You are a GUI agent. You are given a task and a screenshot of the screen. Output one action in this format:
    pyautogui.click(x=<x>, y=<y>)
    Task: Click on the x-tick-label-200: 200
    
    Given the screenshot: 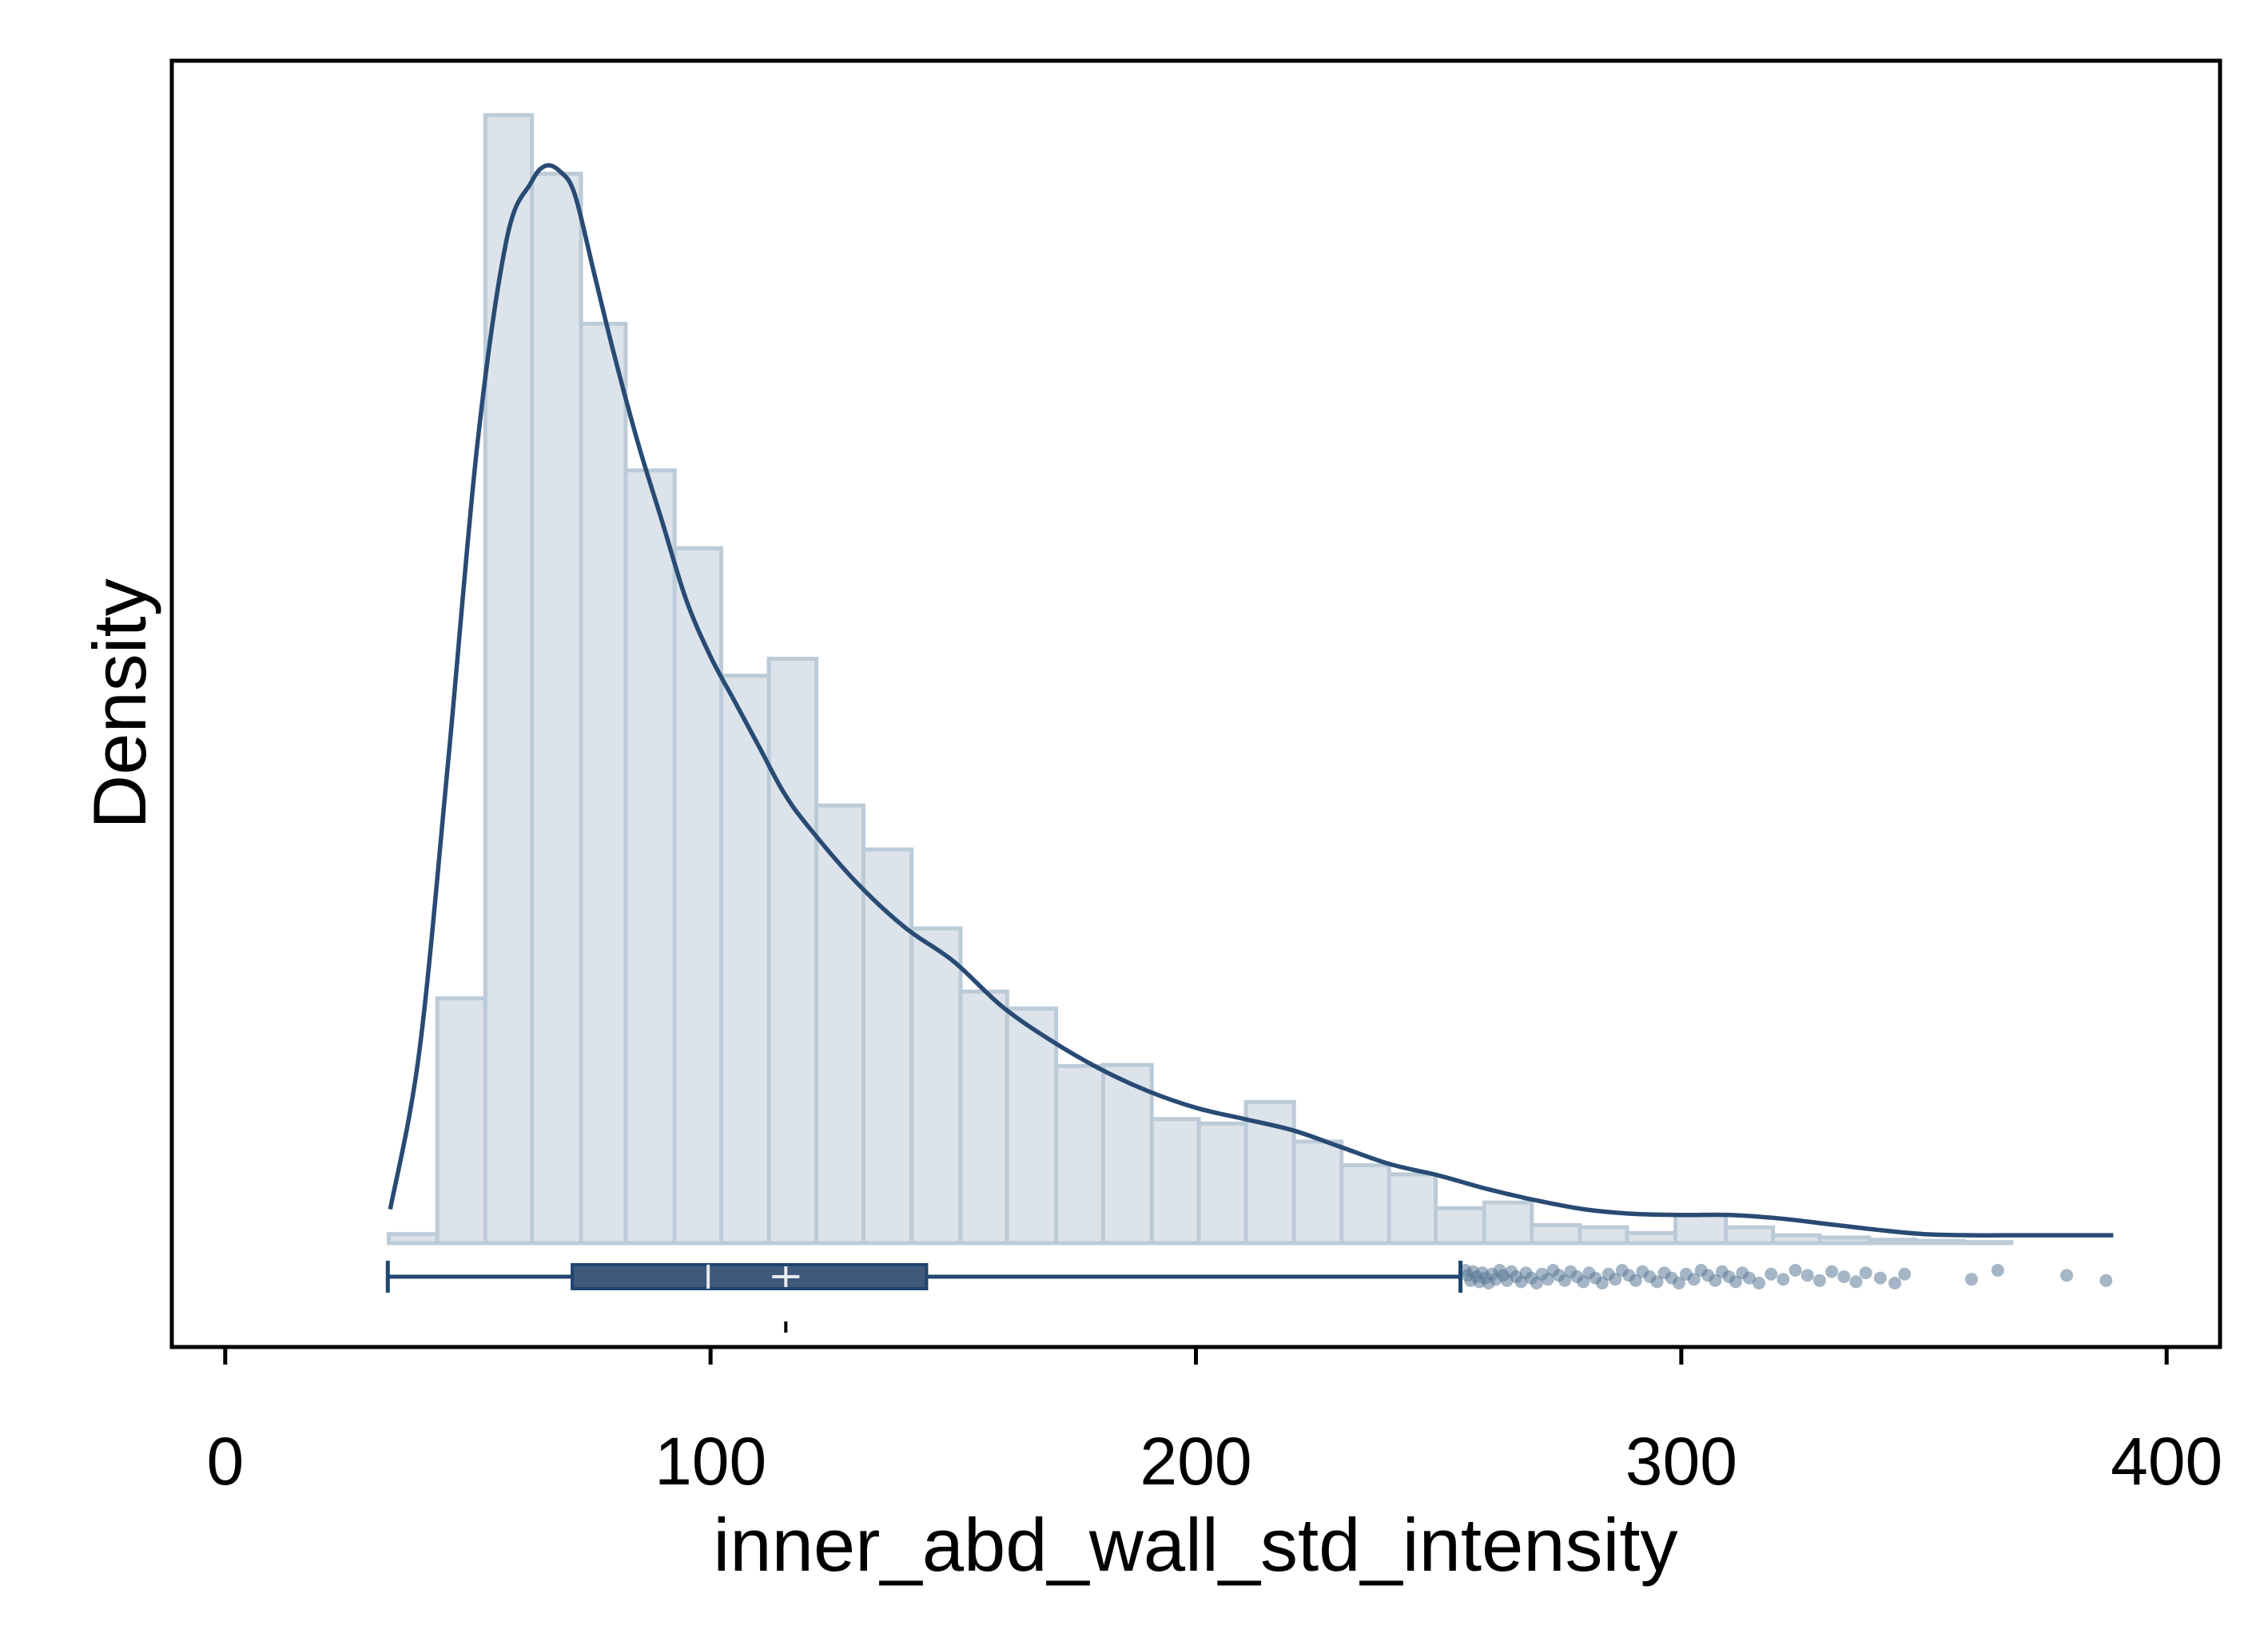 What is the action you would take?
    pyautogui.click(x=1195, y=1461)
    